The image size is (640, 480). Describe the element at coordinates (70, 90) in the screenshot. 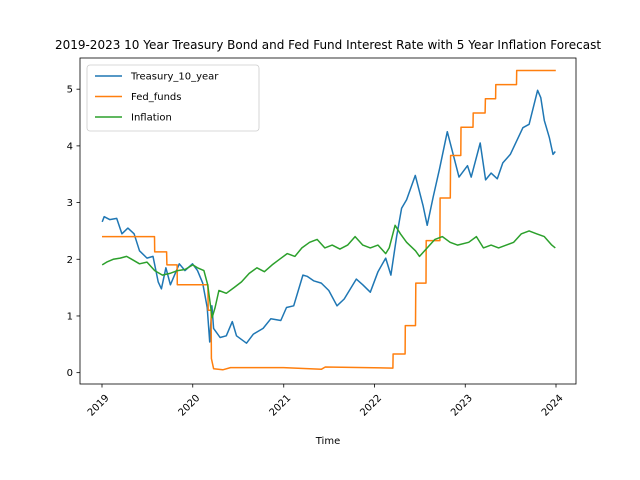

I see `y-tick-label: 5` at that location.